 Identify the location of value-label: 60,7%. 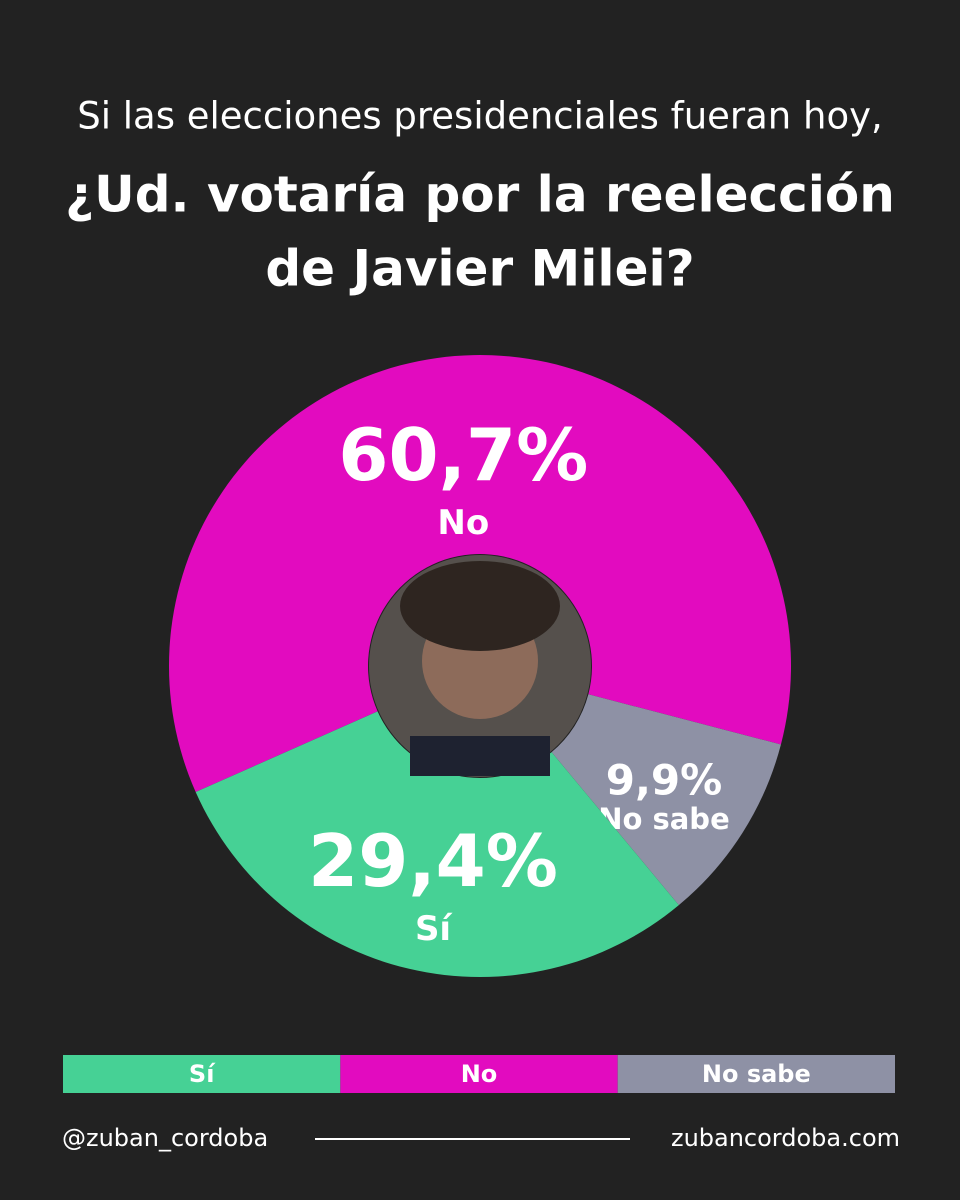
(463, 455).